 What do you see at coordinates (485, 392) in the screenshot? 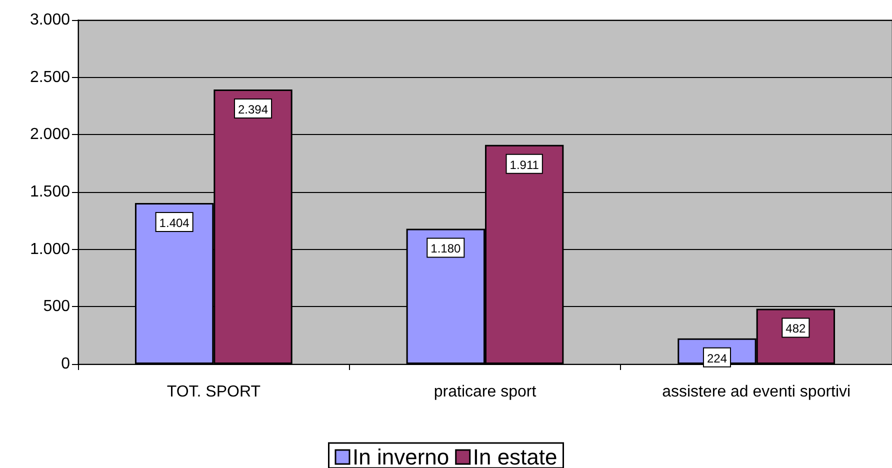
I see `x-tick-label: praticare sport` at bounding box center [485, 392].